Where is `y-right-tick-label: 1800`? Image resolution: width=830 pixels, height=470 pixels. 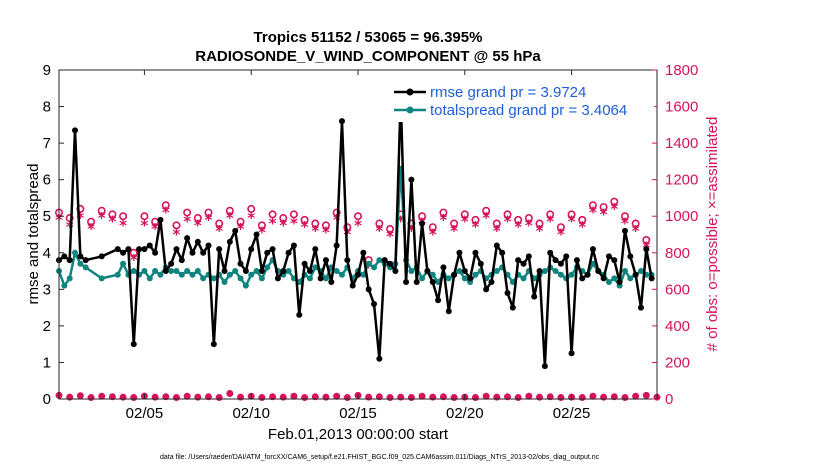
y-right-tick-label: 1800 is located at coordinates (681, 70).